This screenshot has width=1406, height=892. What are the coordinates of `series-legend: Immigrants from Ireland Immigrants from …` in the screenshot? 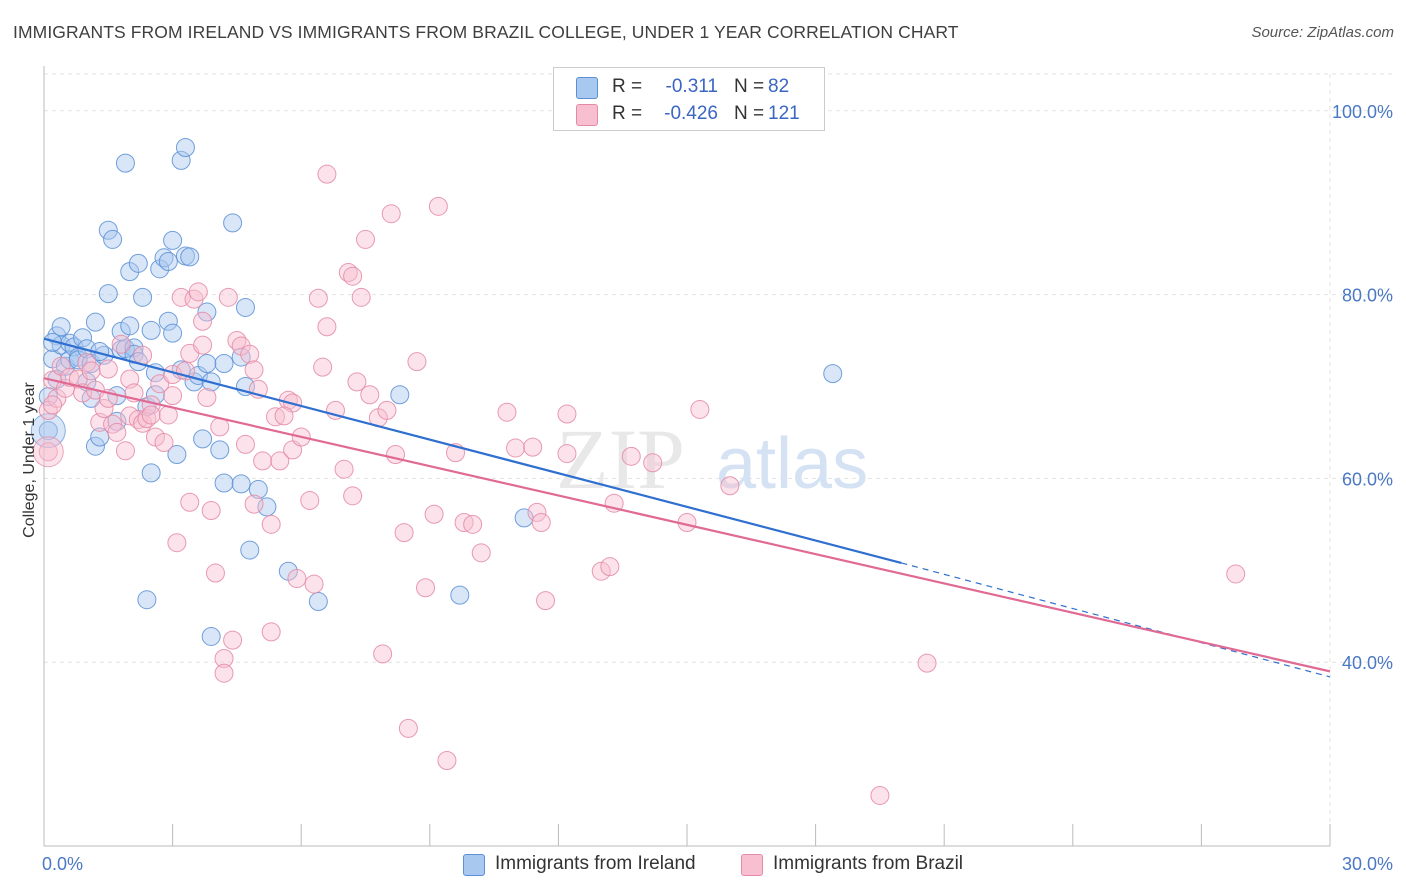 It's located at (703, 865).